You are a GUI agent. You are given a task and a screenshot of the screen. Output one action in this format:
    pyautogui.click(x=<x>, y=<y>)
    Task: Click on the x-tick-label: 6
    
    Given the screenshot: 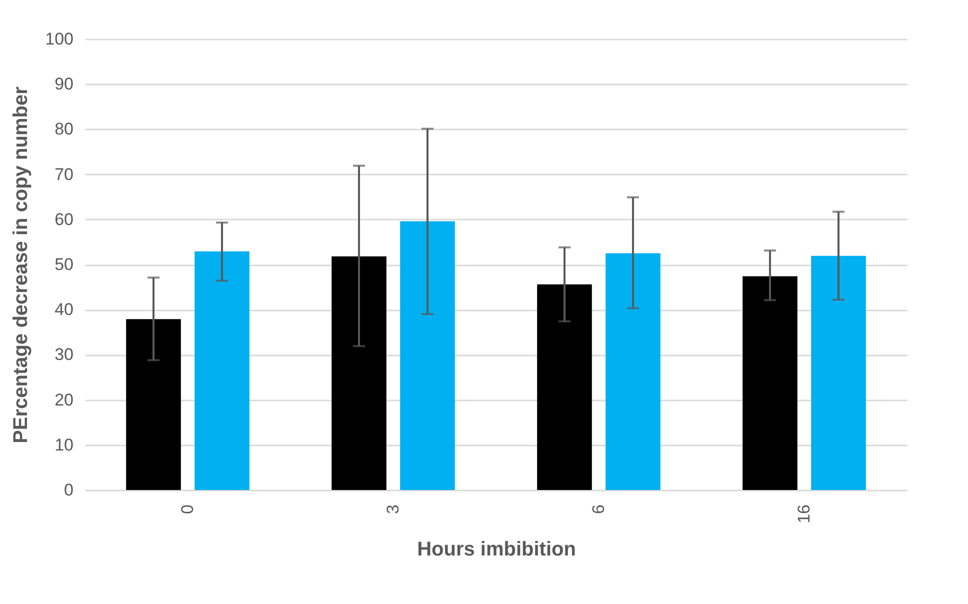 What is the action you would take?
    pyautogui.click(x=598, y=509)
    